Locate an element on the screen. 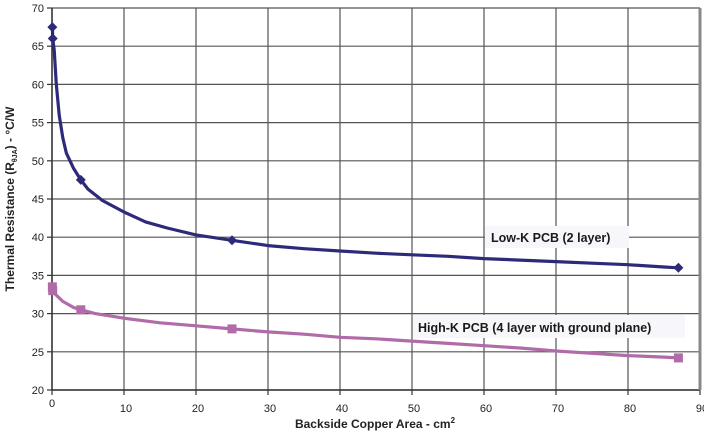 The image size is (704, 437). x-tick-label: 80 is located at coordinates (630, 409).